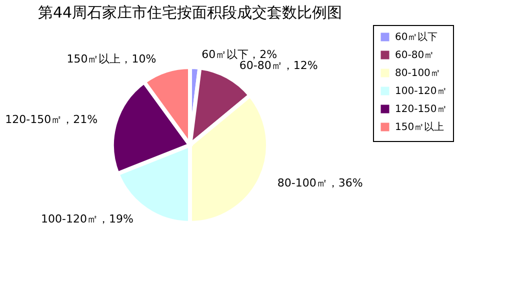 Image resolution: width=516 pixels, height=308 pixels. What do you see at coordinates (419, 127) in the screenshot?
I see `legend-label: 150㎡以上` at bounding box center [419, 127].